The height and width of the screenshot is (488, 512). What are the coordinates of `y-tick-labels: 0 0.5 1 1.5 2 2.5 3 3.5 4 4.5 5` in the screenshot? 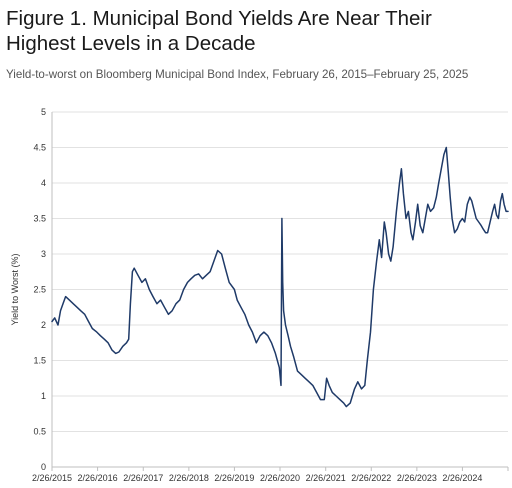 It's located at (39, 289).